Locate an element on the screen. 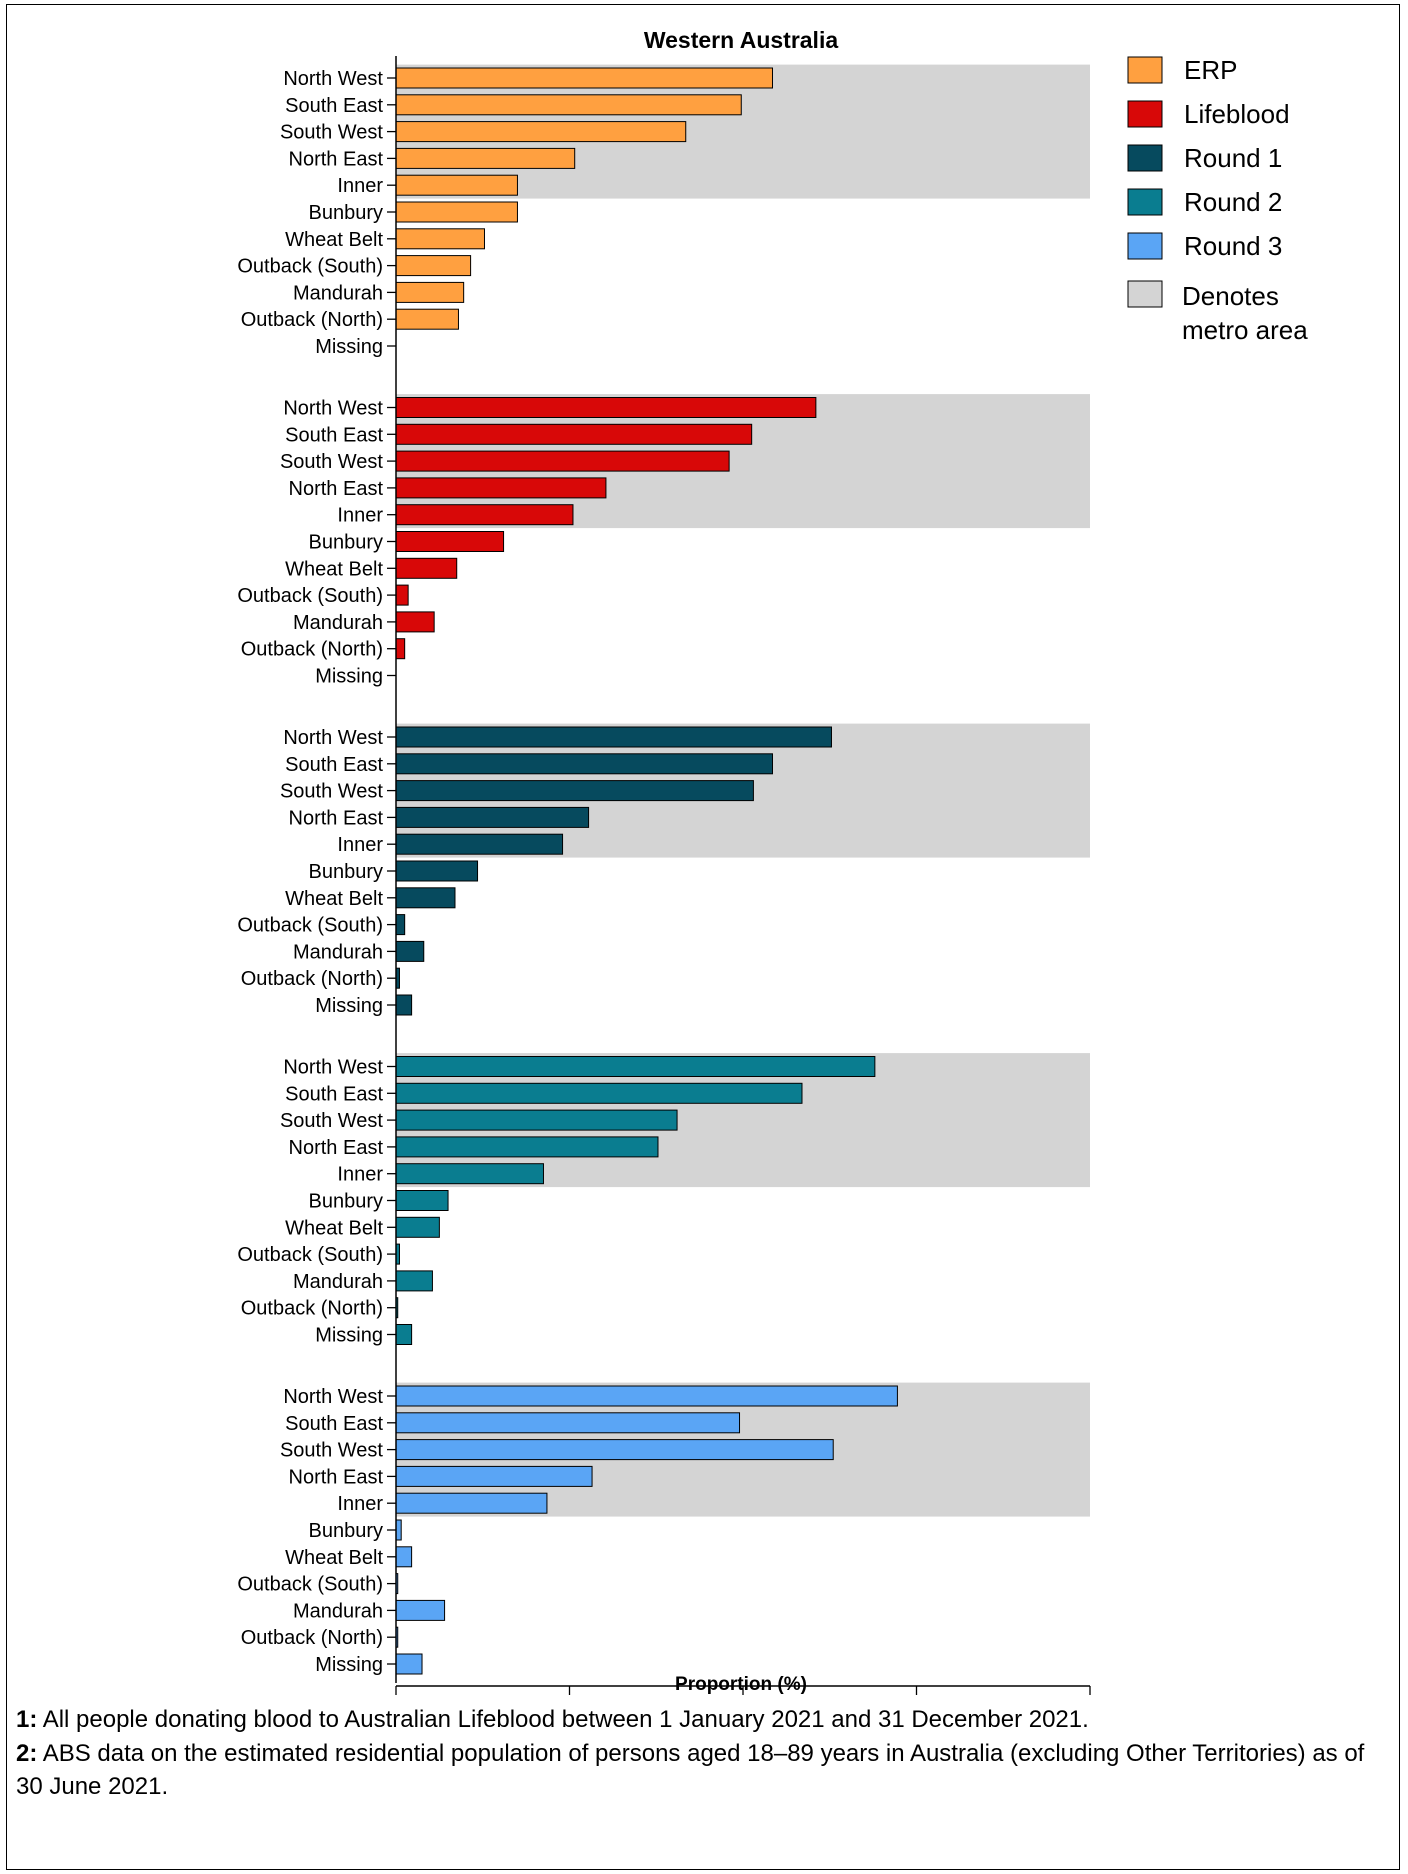  bar-lifeblood-wheat-belt is located at coordinates (426, 568).